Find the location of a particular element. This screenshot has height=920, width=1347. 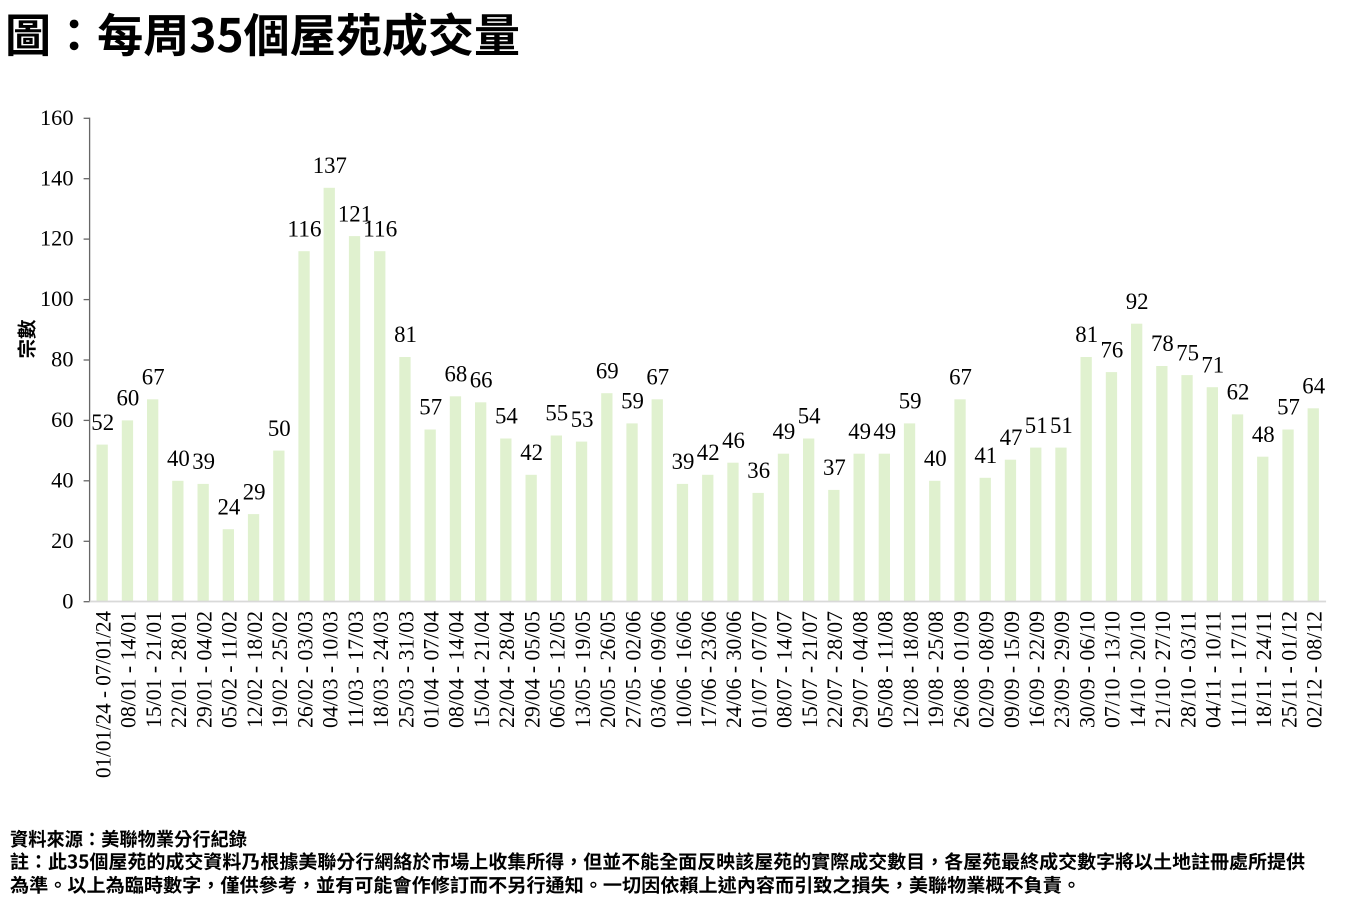

svg-text: 15/07 - 21/07 is located at coordinates (809, 669).